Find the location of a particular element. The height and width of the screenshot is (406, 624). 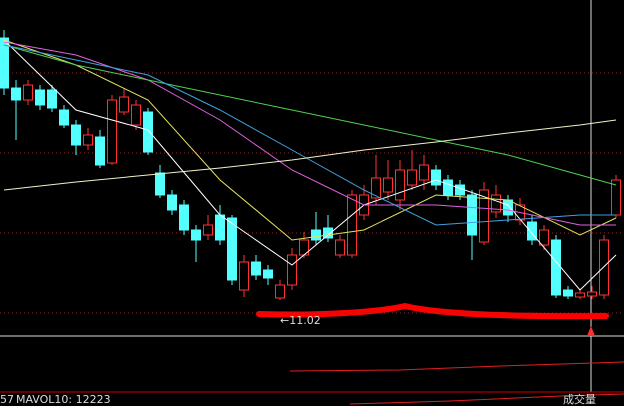

volume-title: 成交量 is located at coordinates (579, 399).